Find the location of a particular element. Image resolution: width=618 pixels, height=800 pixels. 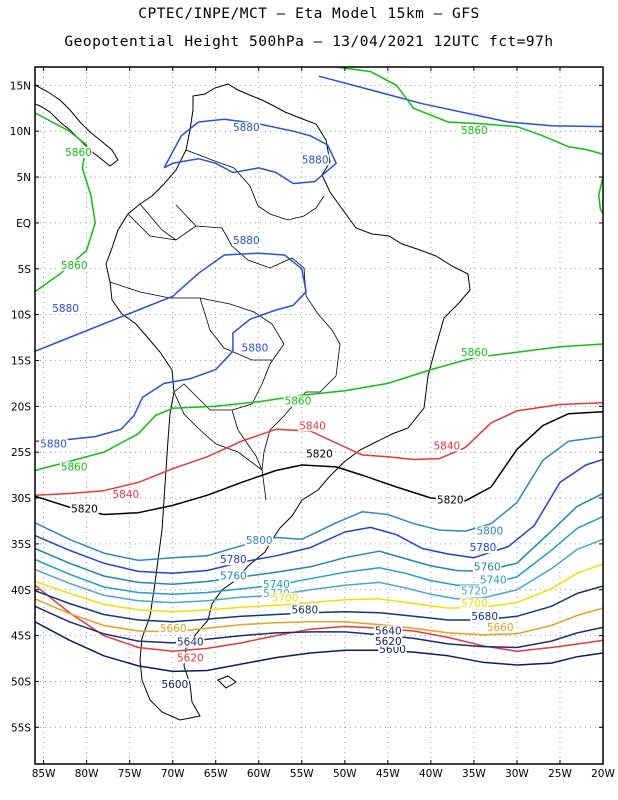

lat-tick-label: 55S is located at coordinates (21, 728).